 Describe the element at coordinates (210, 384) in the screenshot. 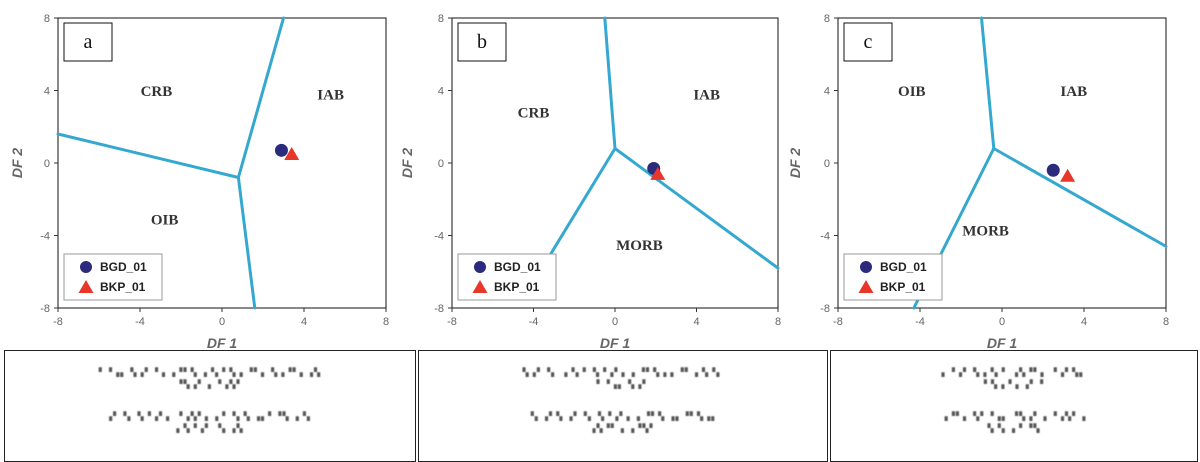

I see `equation-line-df1-a-cont: ▝▚▗▘ ▖▝▗▚▘` at that location.